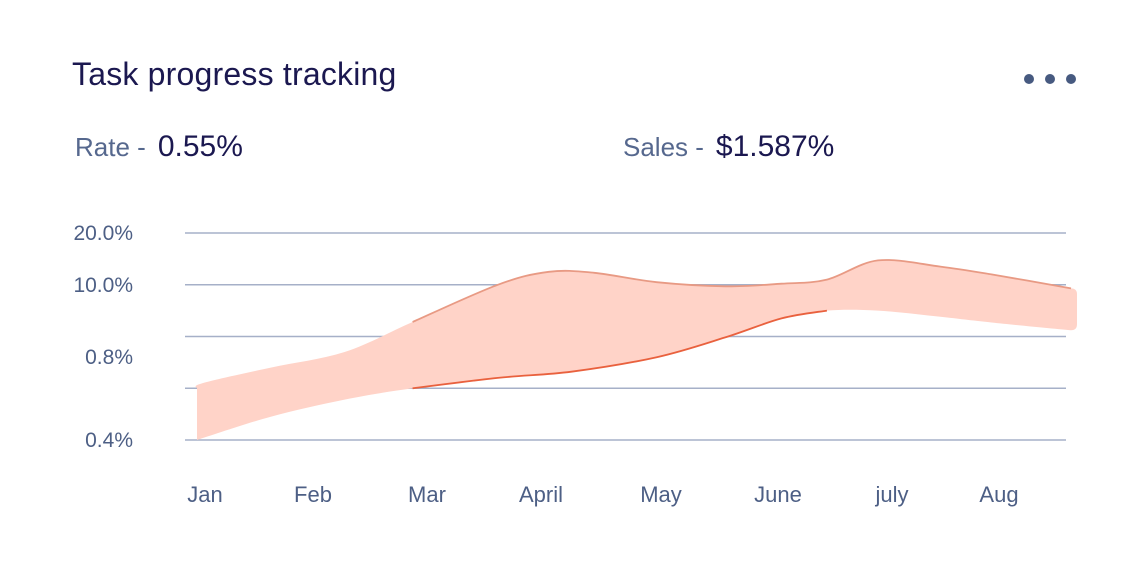 The image size is (1134, 572). Describe the element at coordinates (778, 494) in the screenshot. I see `x-tick-label: June` at that location.